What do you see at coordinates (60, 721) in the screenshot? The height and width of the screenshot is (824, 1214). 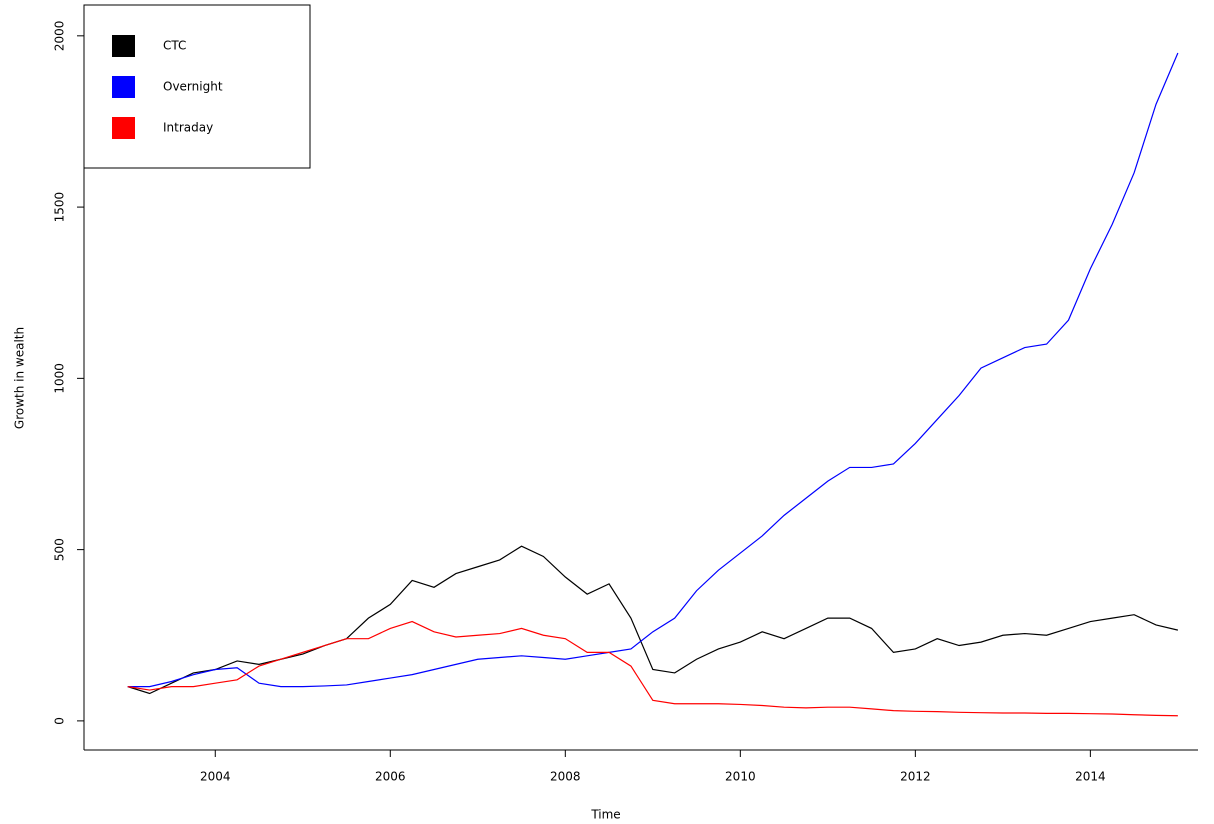 I see `y-tick-label: 0` at bounding box center [60, 721].